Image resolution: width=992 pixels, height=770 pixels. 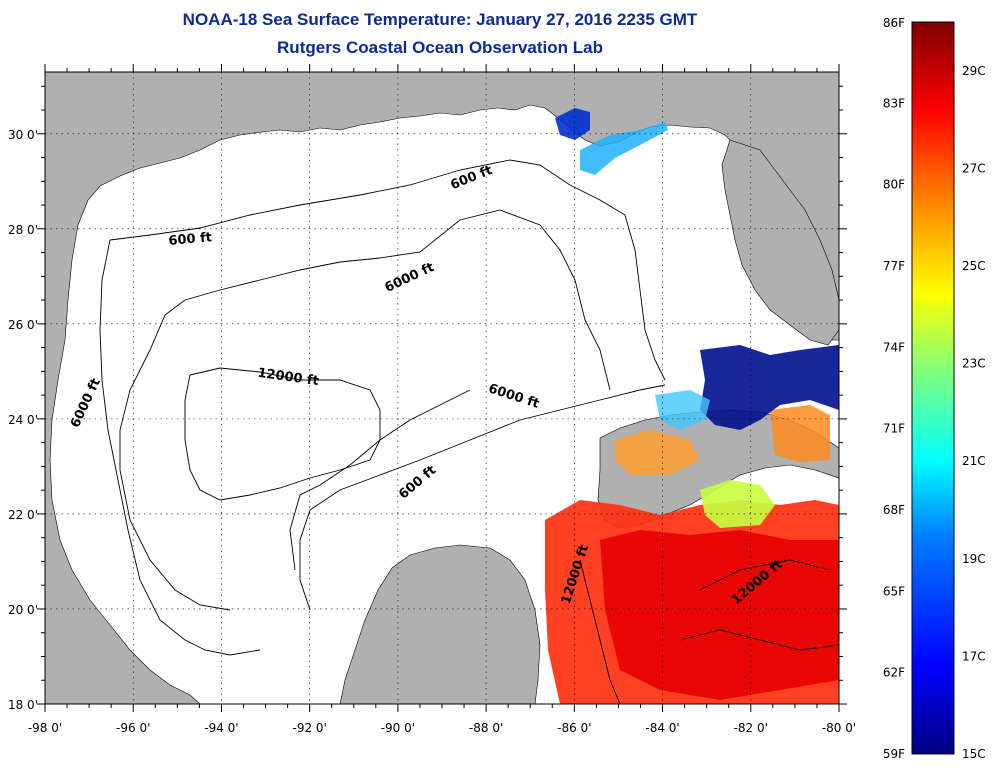 I want to click on sst-cold-keys, so click(x=769, y=387).